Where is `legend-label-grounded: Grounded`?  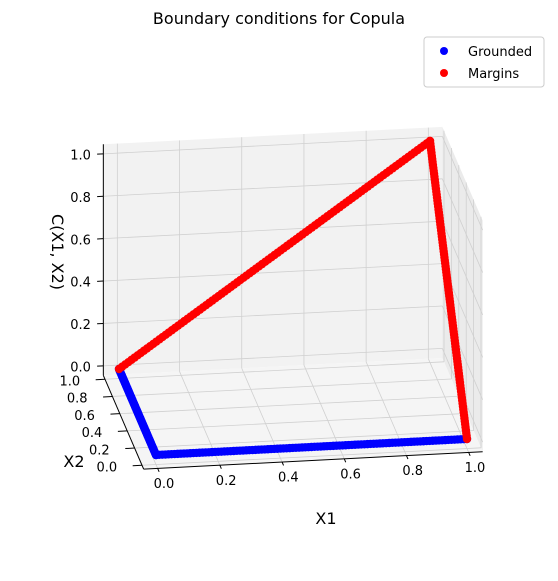 legend-label-grounded: Grounded is located at coordinates (500, 52).